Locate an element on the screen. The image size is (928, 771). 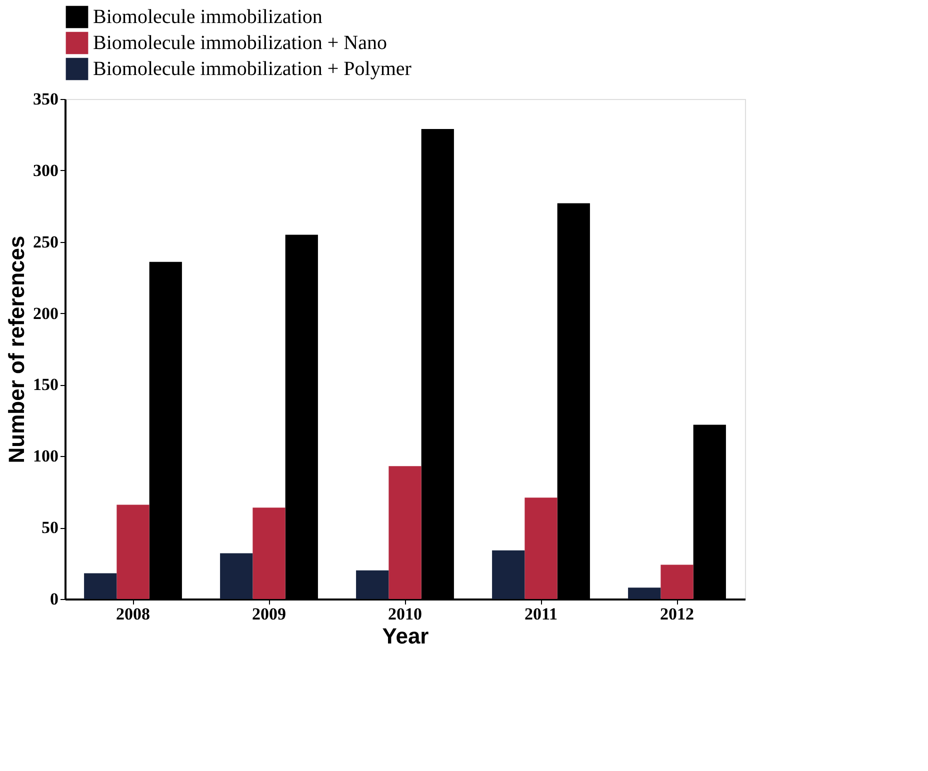
legend-label: Biomolecule immobilization + Nano is located at coordinates (240, 43).